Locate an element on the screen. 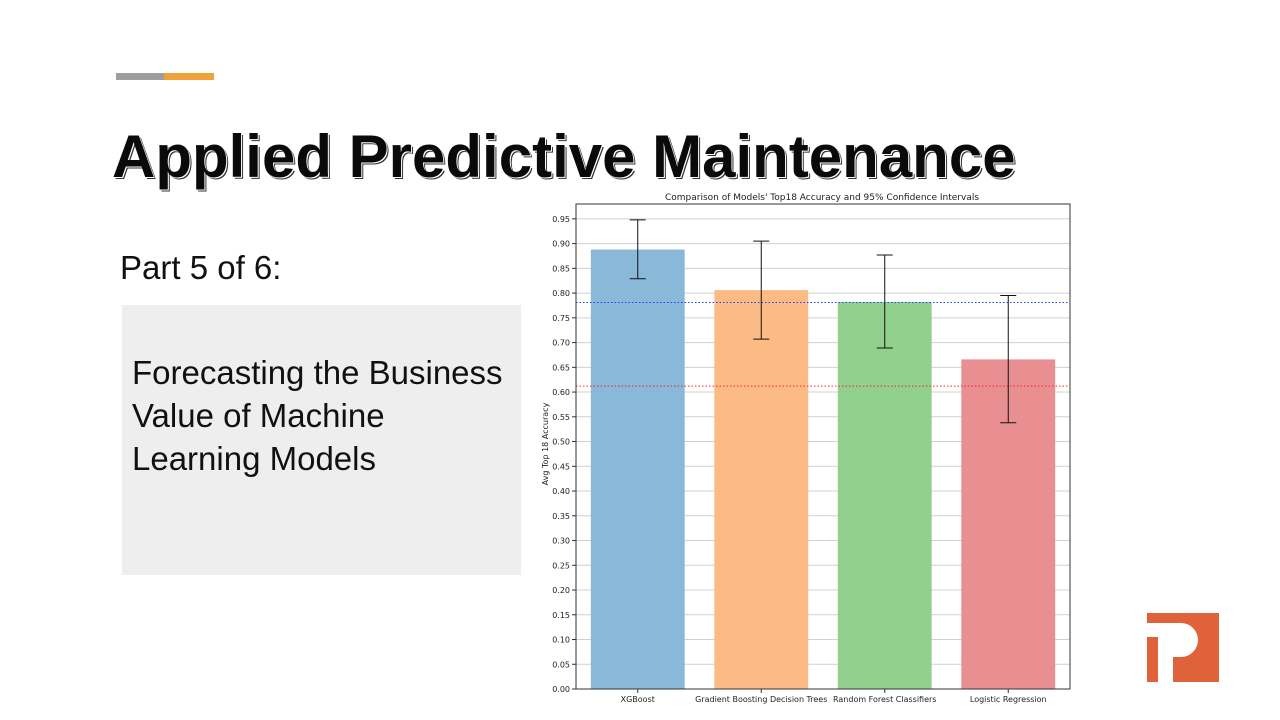  chart-y-tick-label: 0.90 is located at coordinates (561, 244).